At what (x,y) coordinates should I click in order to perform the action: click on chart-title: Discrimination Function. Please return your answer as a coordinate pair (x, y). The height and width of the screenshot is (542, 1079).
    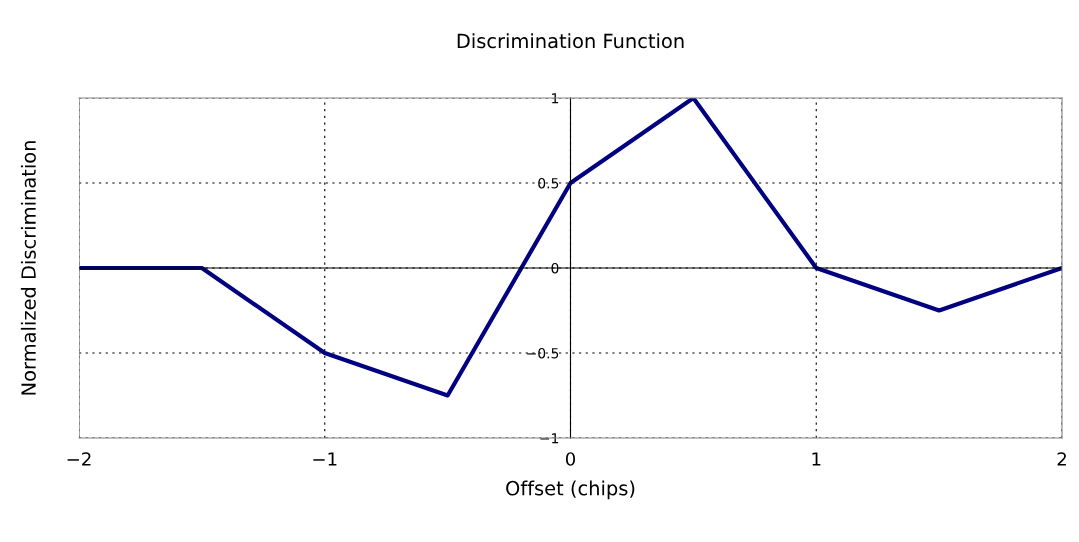
    Looking at the image, I should click on (570, 41).